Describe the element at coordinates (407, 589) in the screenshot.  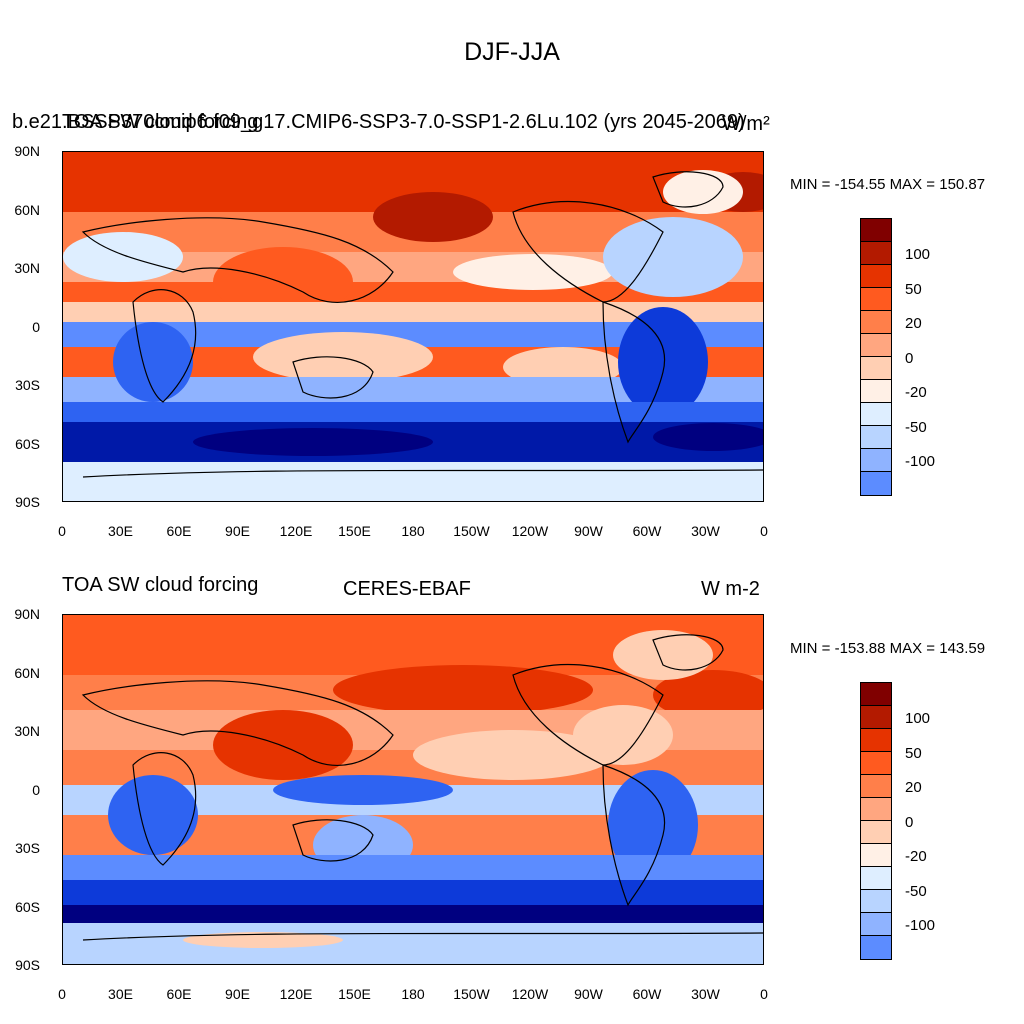
I see `panel-center-title: CERES-EBAF` at that location.